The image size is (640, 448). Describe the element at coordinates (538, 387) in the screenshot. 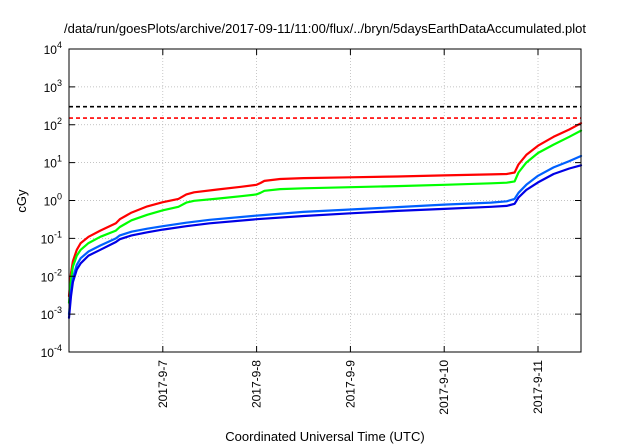

I see `x-tick-label: 2017-9-11` at that location.